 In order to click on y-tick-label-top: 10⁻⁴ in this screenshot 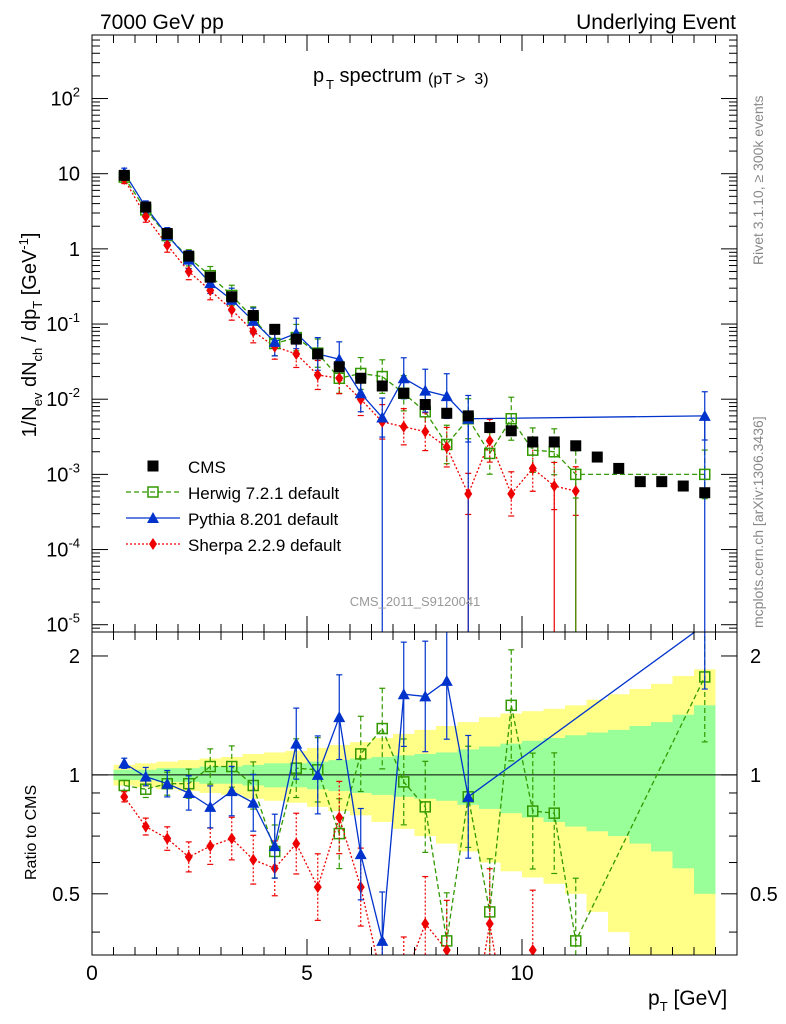, I will do `click(63, 549)`.